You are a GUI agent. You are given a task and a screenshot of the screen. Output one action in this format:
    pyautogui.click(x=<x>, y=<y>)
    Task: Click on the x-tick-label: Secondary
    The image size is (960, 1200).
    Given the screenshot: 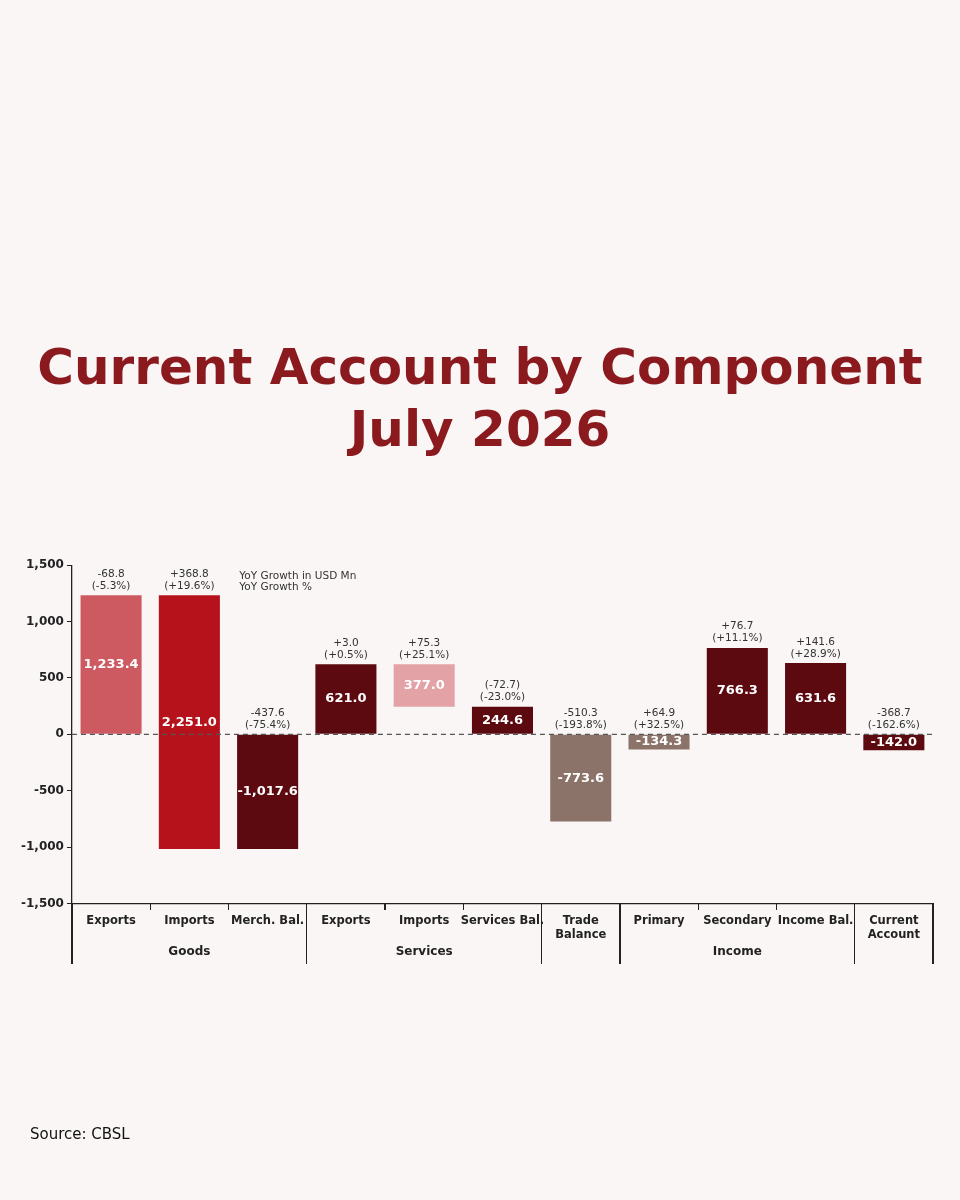 What is the action you would take?
    pyautogui.click(x=737, y=920)
    